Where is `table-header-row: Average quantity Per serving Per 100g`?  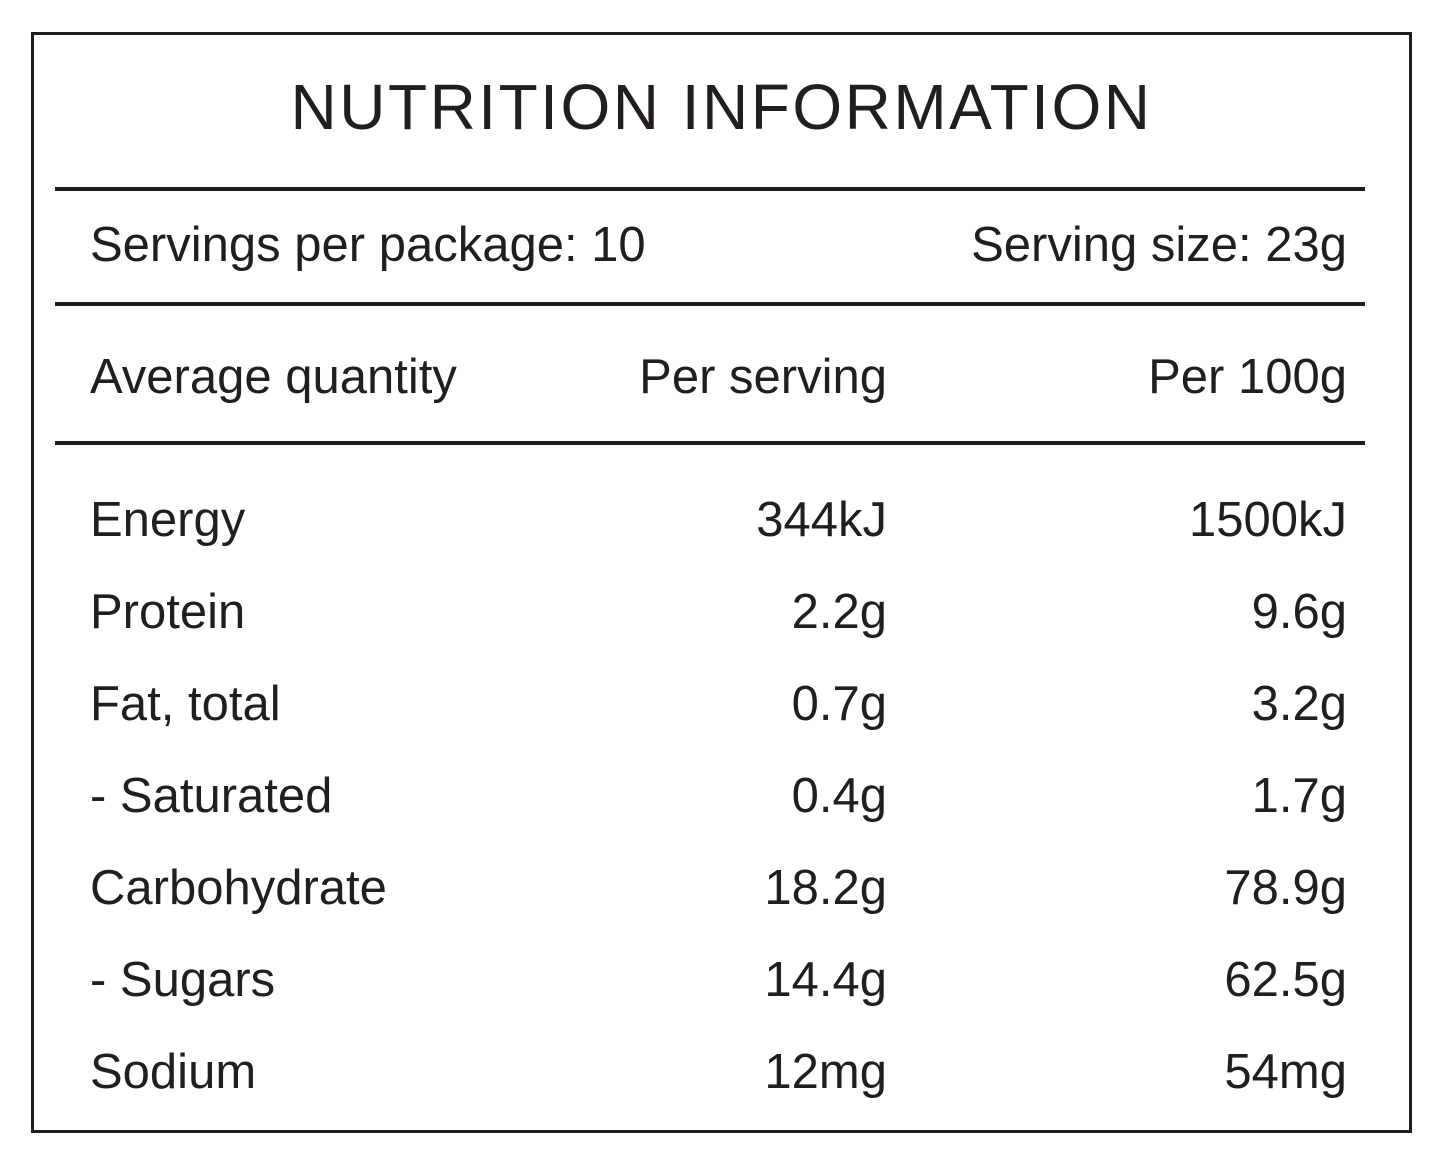
table-header-row: Average quantity Per serving Per 100g is located at coordinates (718, 377).